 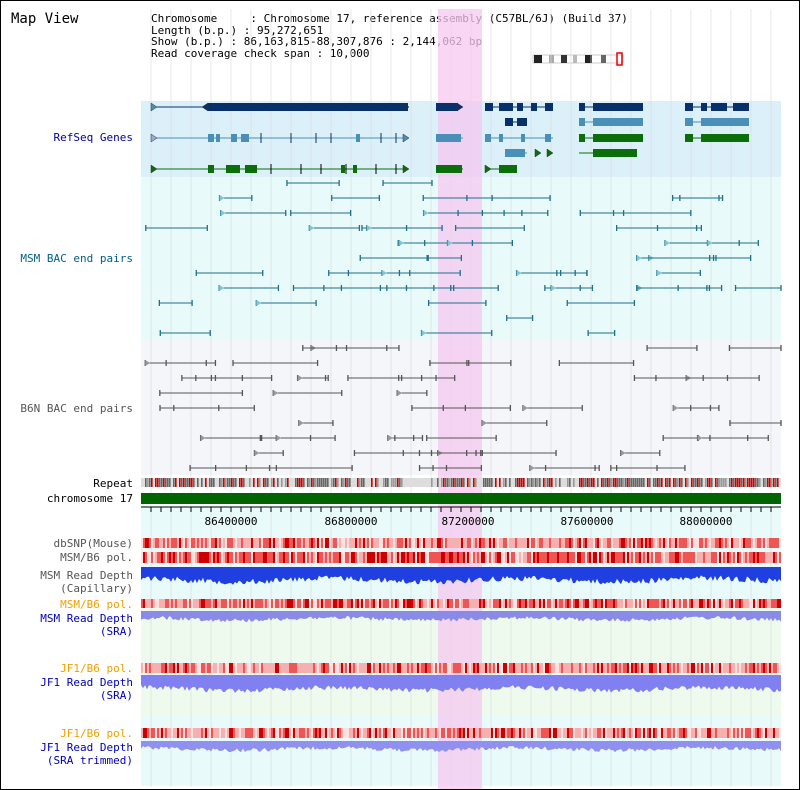 I want to click on axis-tick-label: 86400000, so click(x=231, y=521).